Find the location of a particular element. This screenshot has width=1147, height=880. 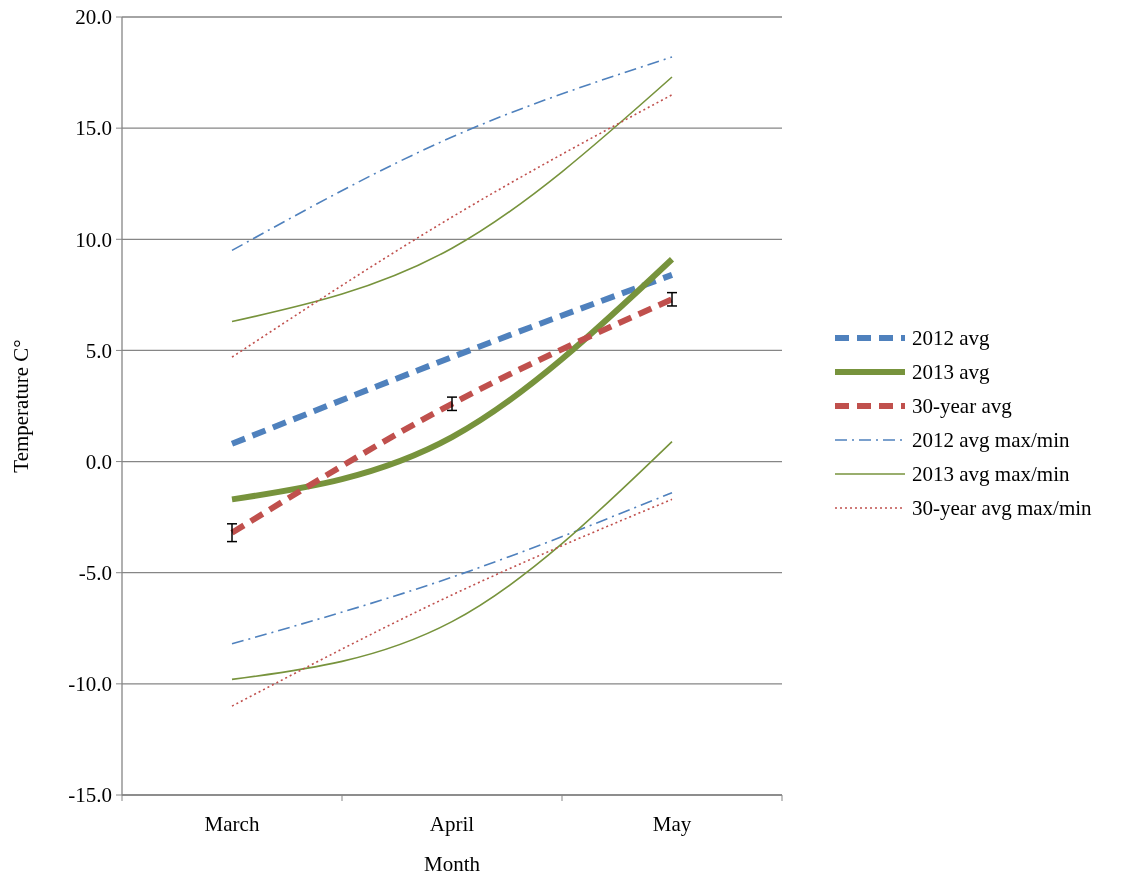

legend-label: 2013 avg is located at coordinates (951, 372).